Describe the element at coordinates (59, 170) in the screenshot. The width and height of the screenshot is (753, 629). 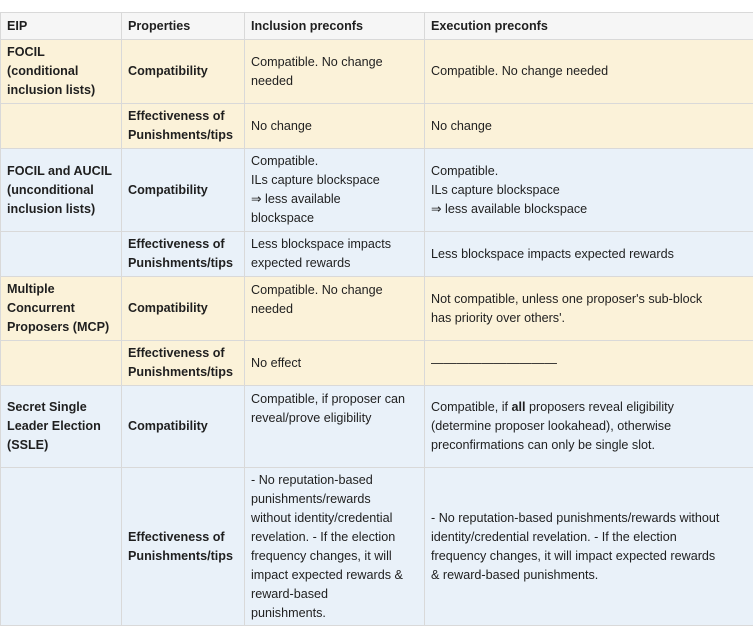
I see `eip-line: FOCIL and AUCIL` at that location.